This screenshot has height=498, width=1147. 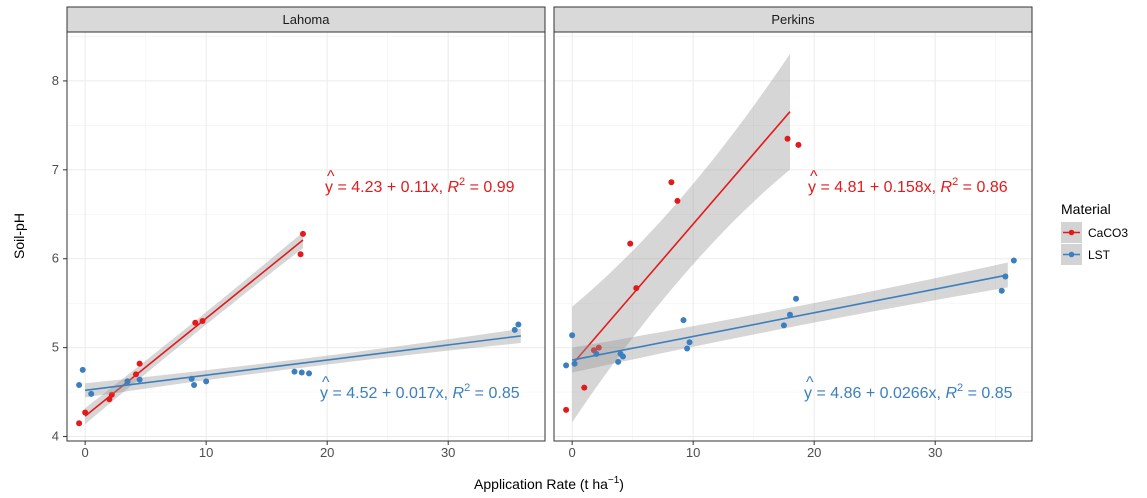 What do you see at coordinates (85, 452) in the screenshot?
I see `x-tick-label: 0` at bounding box center [85, 452].